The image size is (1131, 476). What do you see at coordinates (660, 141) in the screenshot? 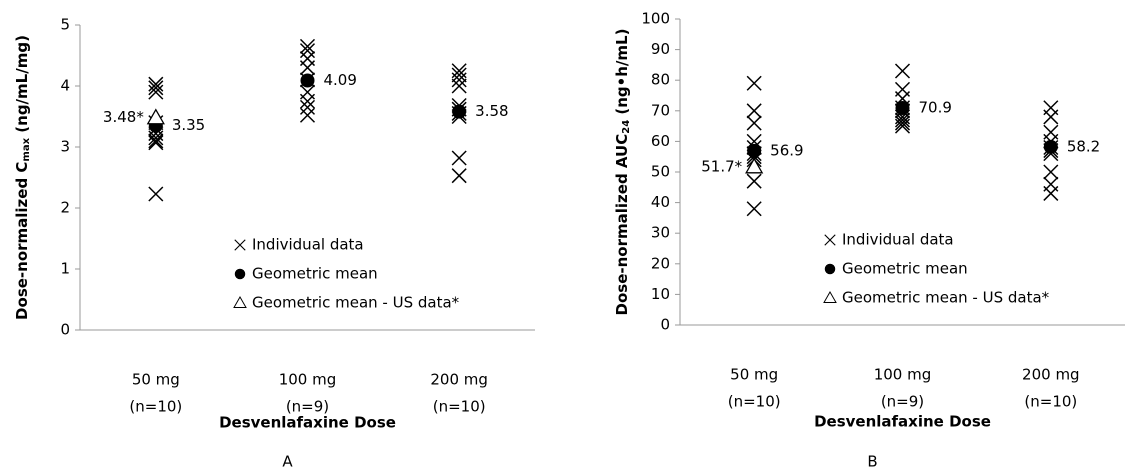
I see `y-tick-label: 60` at bounding box center [660, 141].